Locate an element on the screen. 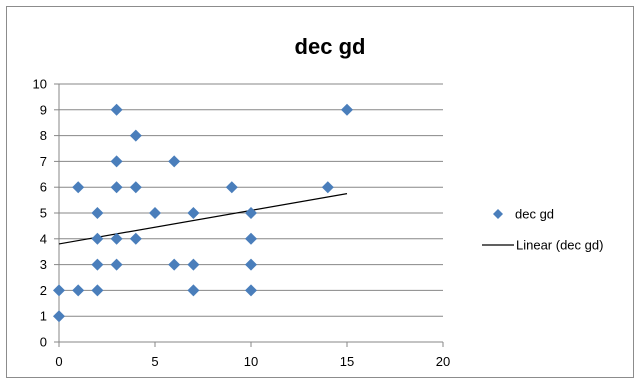  y-tick-label: 4 is located at coordinates (43, 238).